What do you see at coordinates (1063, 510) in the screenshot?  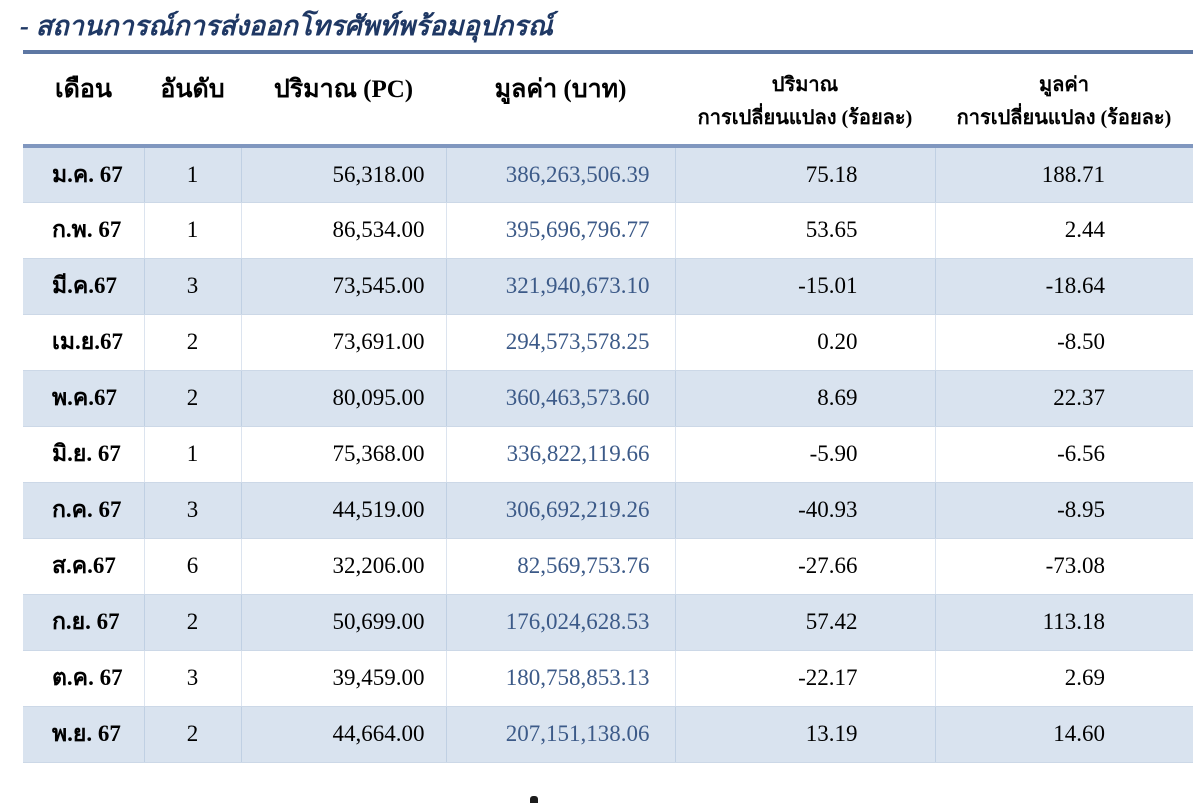 I see `value-change-cell: -8.95` at bounding box center [1063, 510].